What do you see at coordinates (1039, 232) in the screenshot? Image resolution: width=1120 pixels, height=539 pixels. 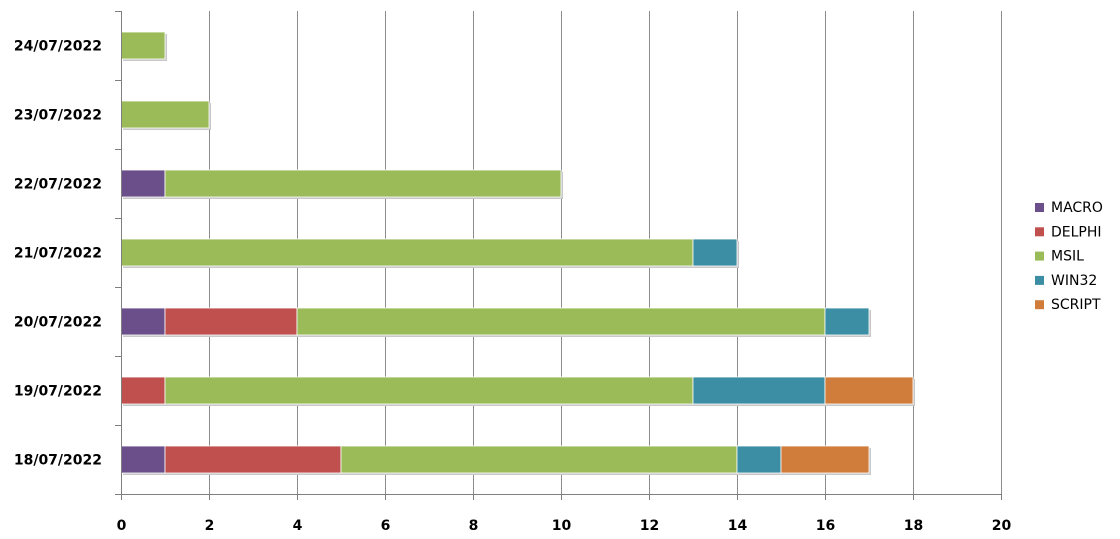 I see `legend-swatch-delphi` at bounding box center [1039, 232].